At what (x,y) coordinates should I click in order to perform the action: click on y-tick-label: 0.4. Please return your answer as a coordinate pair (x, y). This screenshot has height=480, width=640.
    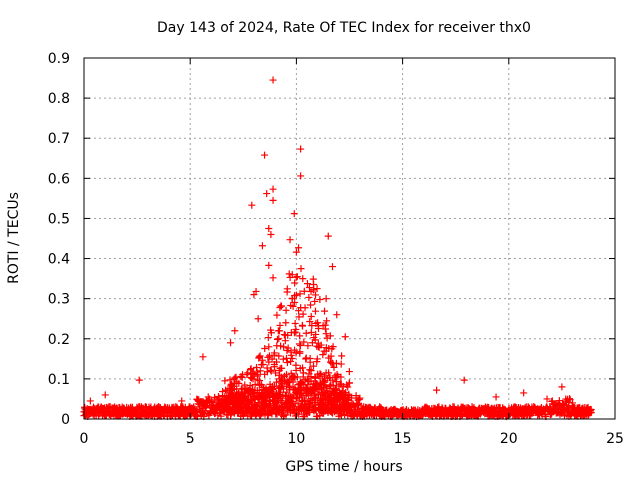
    Looking at the image, I should click on (59, 260).